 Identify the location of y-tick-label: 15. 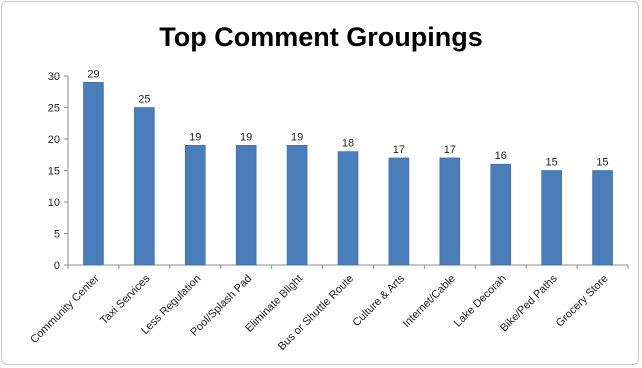
(54, 172).